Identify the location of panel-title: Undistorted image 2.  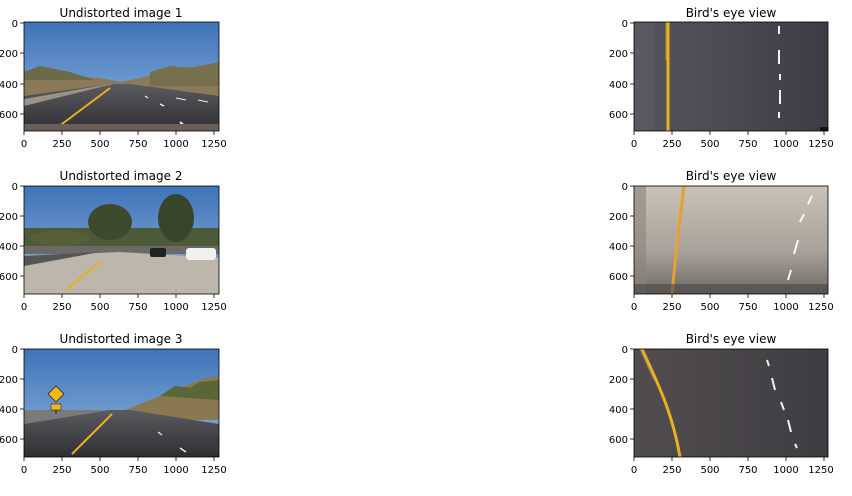
(121, 176).